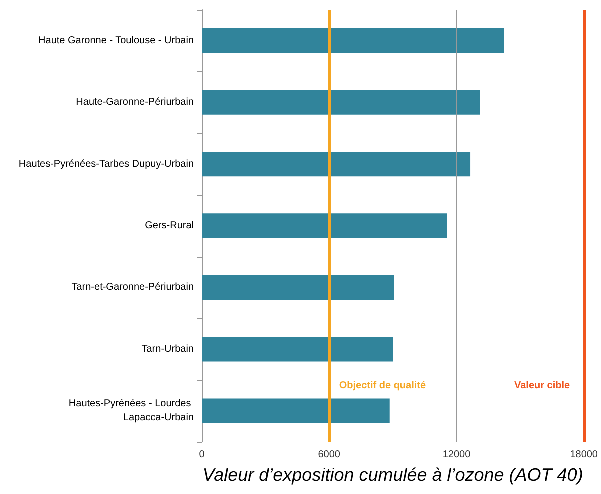  What do you see at coordinates (584, 455) in the screenshot?
I see `x-tick-label: 18000` at bounding box center [584, 455].